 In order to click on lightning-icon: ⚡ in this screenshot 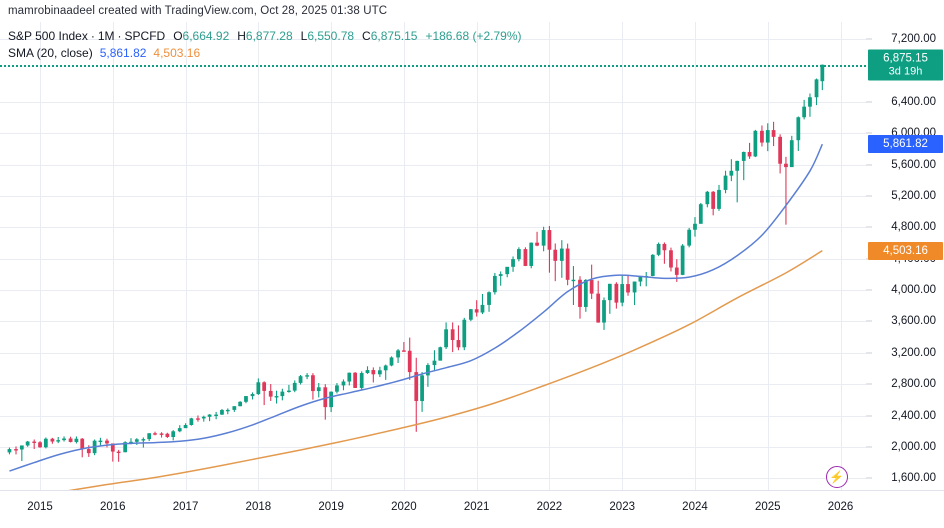, I will do `click(836, 477)`.